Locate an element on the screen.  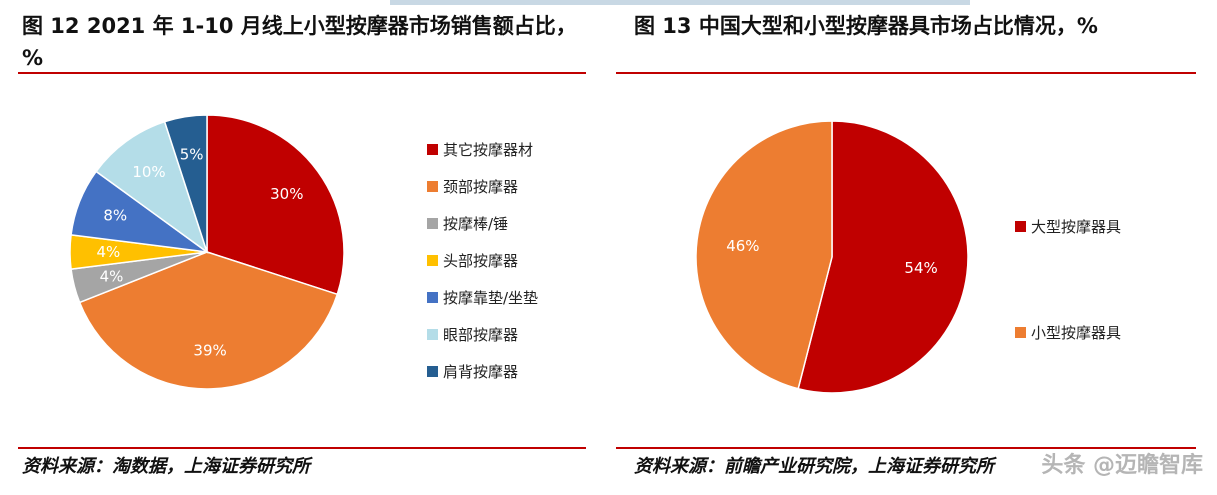
figure-13-source: 资料来源：前瞻产业研究院，上海证券研究所 is located at coordinates (814, 466).